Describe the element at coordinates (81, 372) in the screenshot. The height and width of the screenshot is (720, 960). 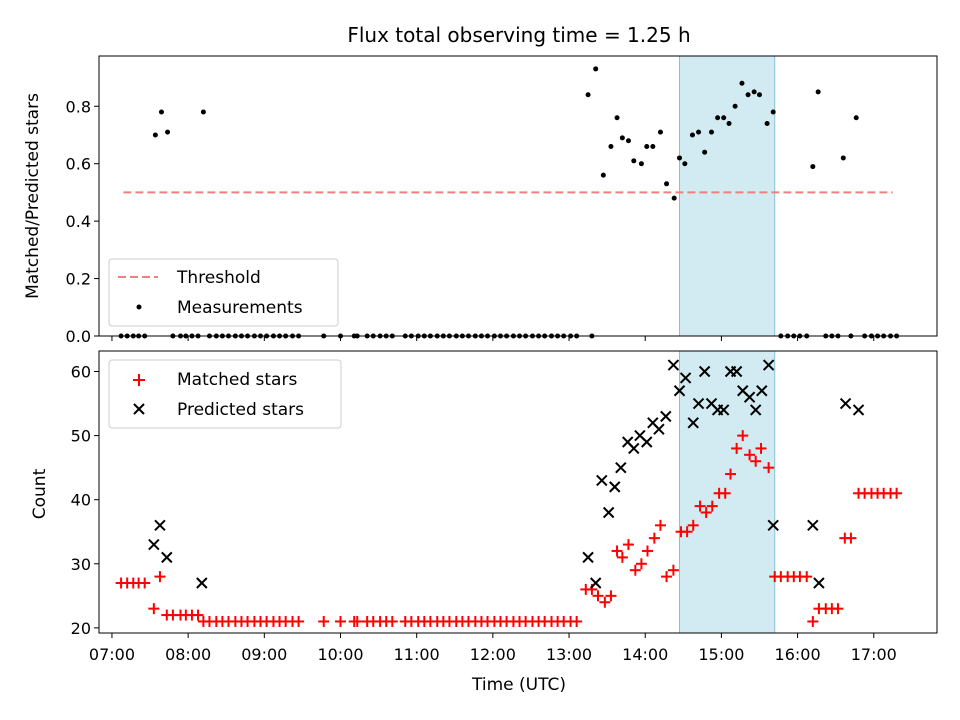
I see `bottom-y-tick-label: 60` at that location.